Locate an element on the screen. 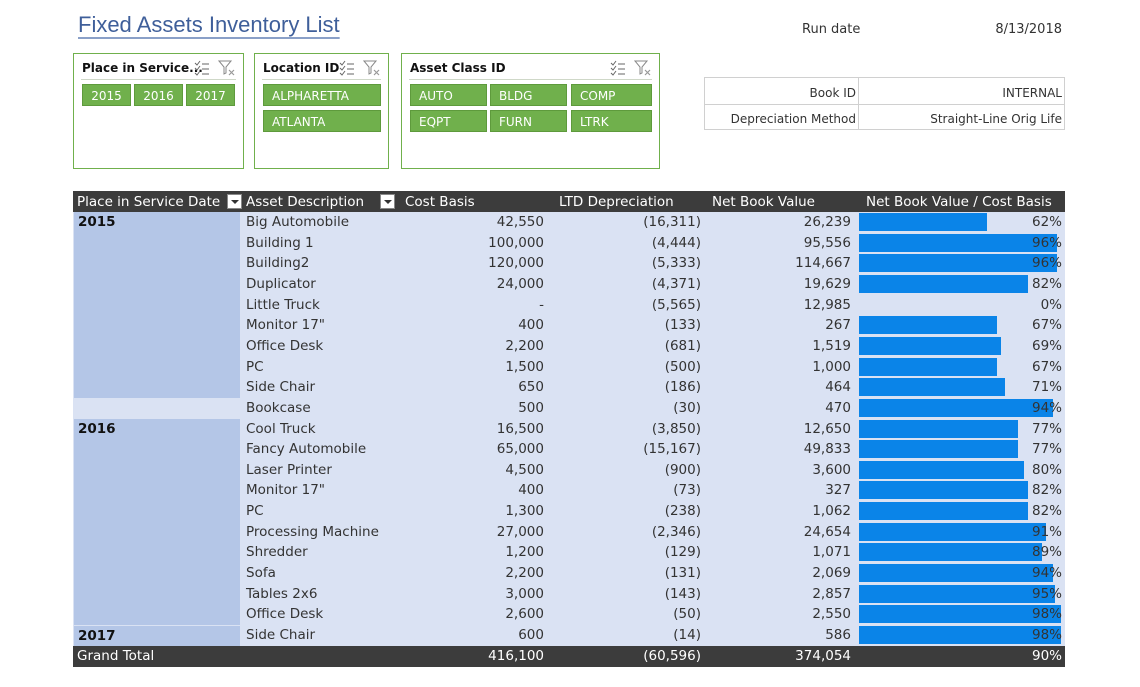 Image resolution: width=1140 pixels, height=687 pixels. ltd-depreciation-cell: (73) is located at coordinates (687, 490).